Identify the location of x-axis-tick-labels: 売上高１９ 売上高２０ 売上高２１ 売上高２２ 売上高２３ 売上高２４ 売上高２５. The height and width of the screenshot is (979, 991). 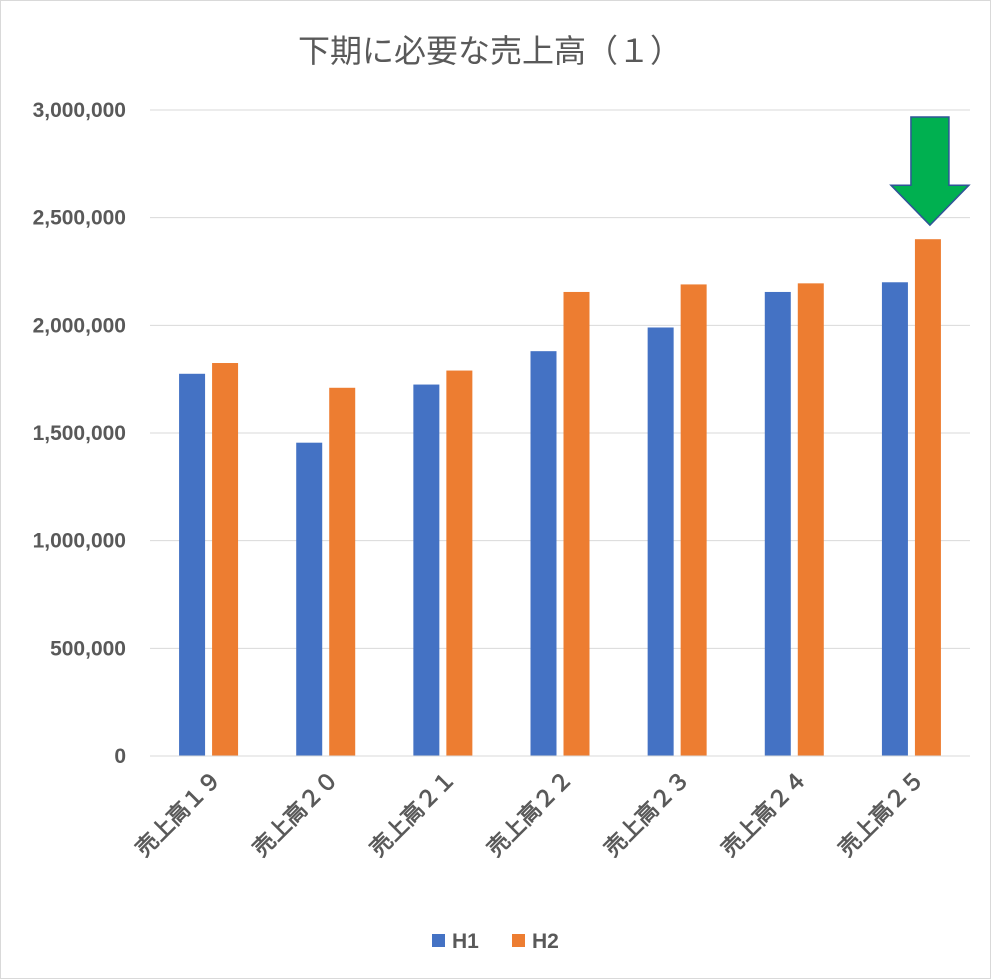
(530, 814).